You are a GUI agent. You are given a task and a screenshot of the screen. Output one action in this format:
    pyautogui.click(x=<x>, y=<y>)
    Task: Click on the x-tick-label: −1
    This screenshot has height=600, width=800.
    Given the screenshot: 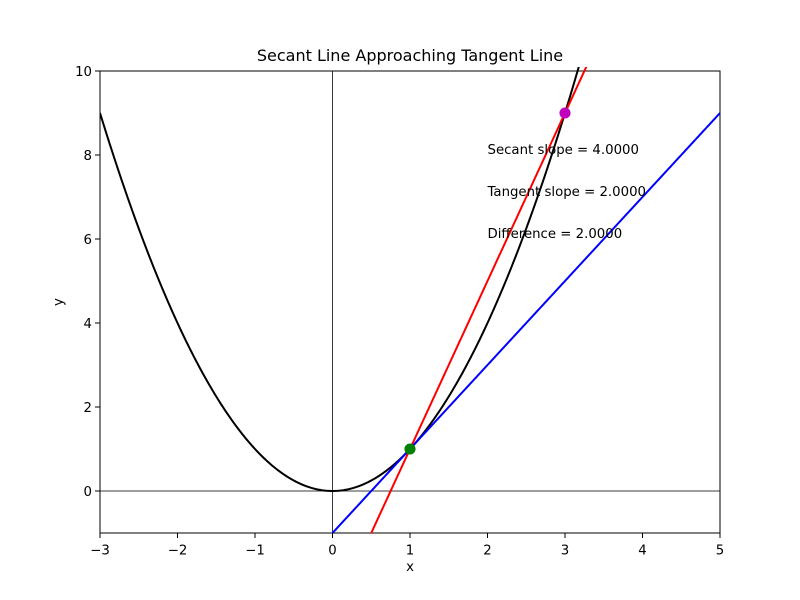 What is the action you would take?
    pyautogui.click(x=255, y=551)
    